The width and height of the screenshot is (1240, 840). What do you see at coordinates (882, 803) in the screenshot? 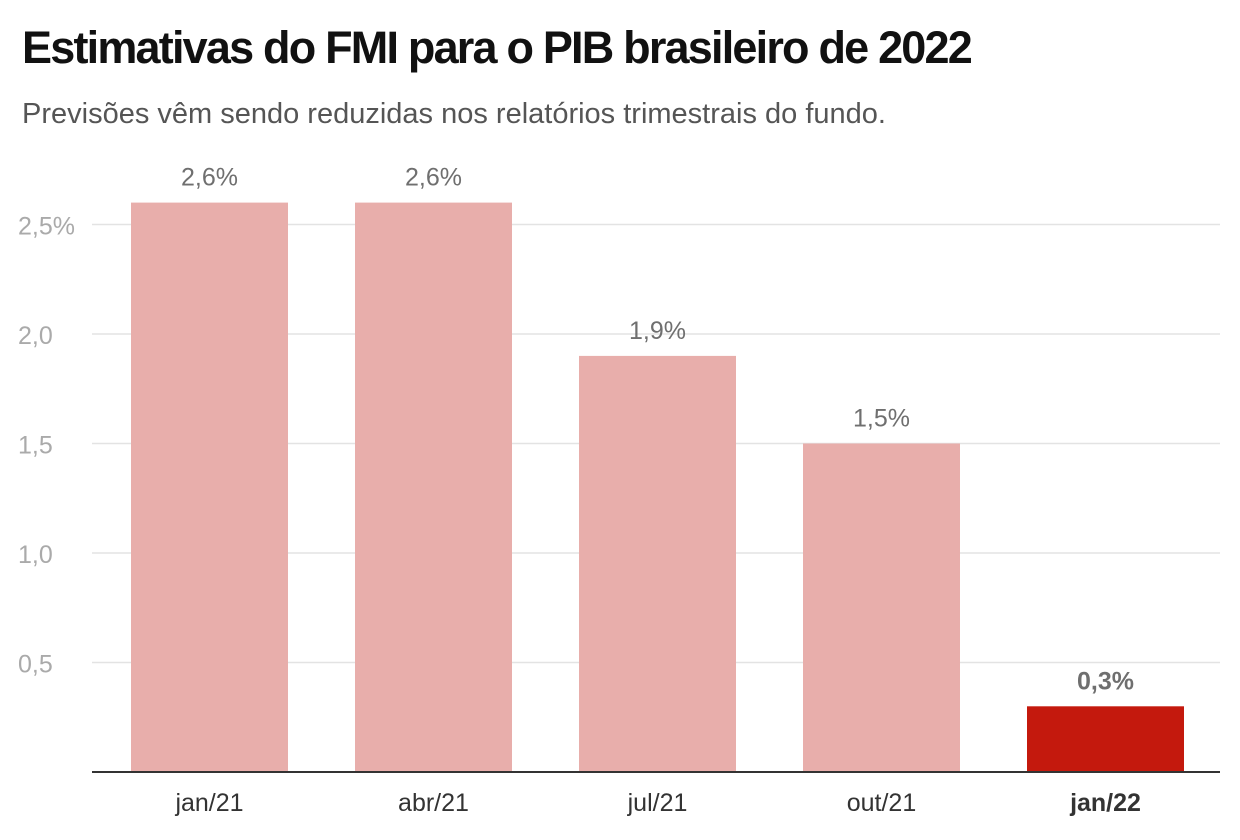
I see `x-tick-label: out/21` at bounding box center [882, 803].